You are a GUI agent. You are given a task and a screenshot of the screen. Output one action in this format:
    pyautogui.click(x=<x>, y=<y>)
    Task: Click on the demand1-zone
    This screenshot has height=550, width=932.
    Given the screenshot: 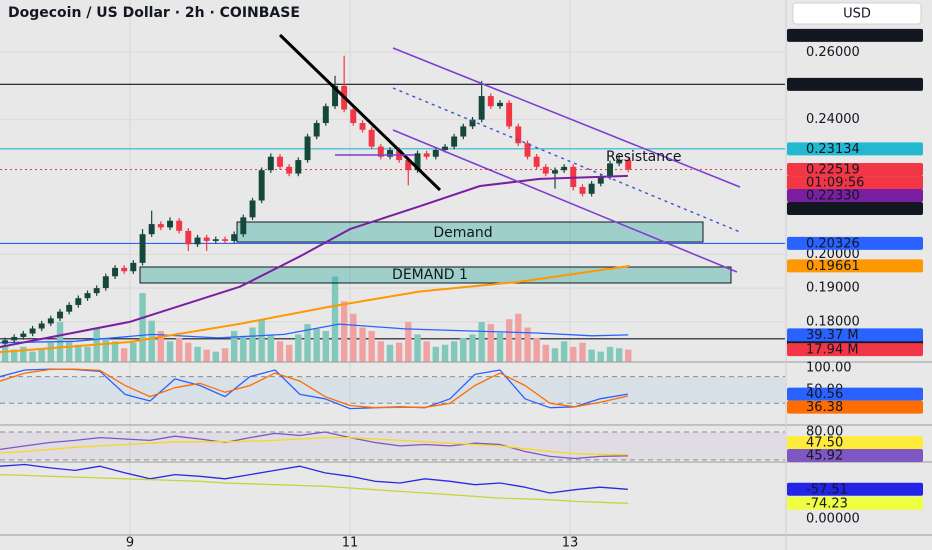 What is the action you would take?
    pyautogui.click(x=435, y=275)
    